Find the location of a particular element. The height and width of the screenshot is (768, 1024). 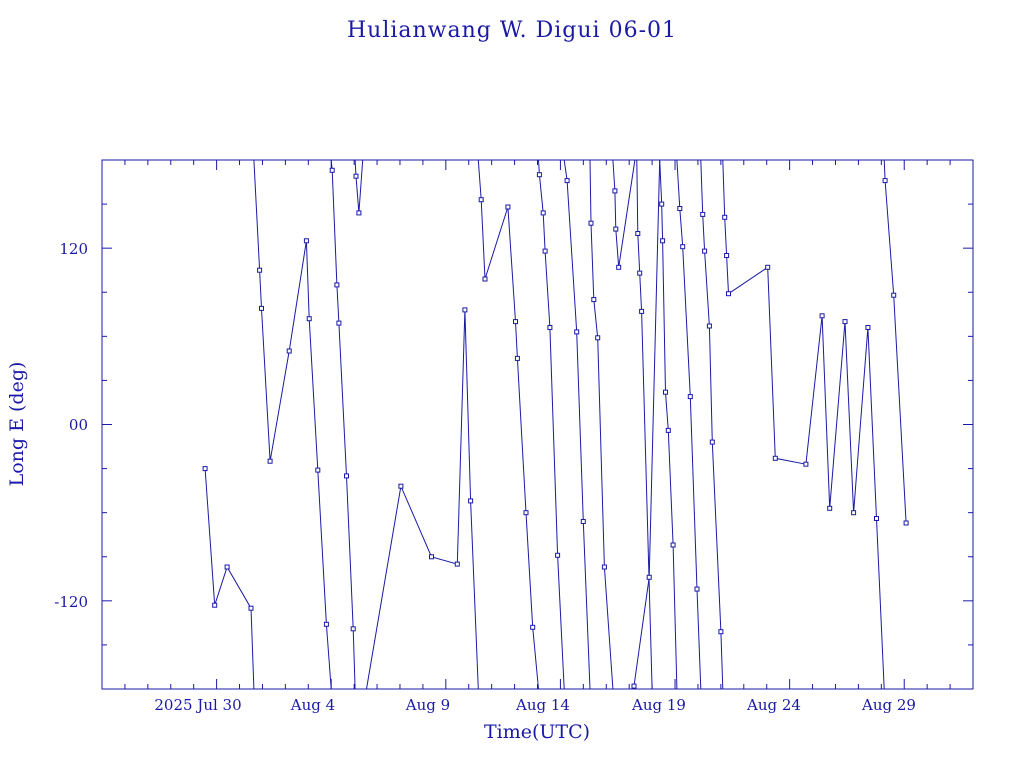

x-tick-label: Aug 19 is located at coordinates (658, 705).